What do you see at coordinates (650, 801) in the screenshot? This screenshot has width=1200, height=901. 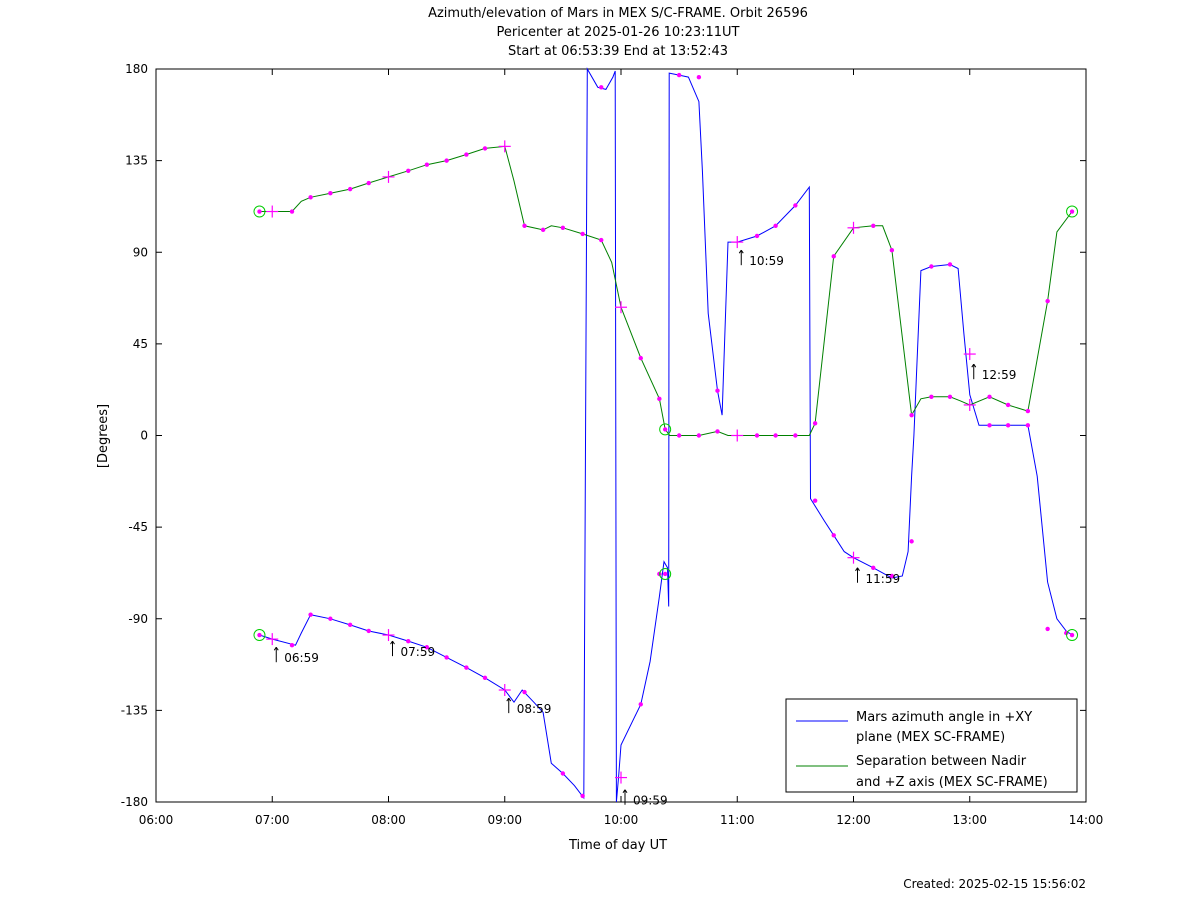 I see `annotation-label: 09:59` at bounding box center [650, 801].